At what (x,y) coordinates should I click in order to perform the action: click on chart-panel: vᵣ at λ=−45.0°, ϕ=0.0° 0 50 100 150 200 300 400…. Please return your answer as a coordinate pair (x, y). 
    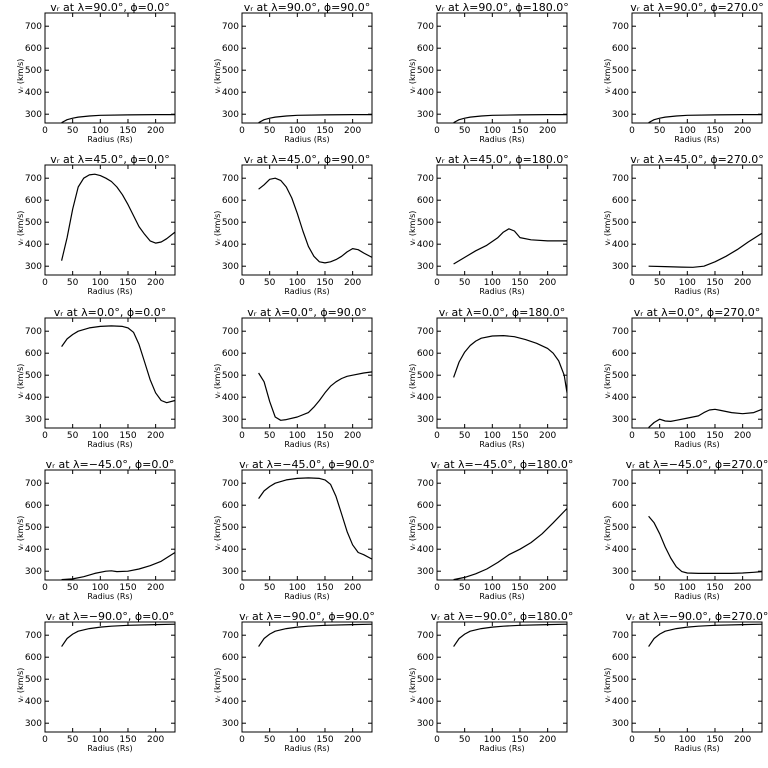
    Looking at the image, I should click on (96, 529).